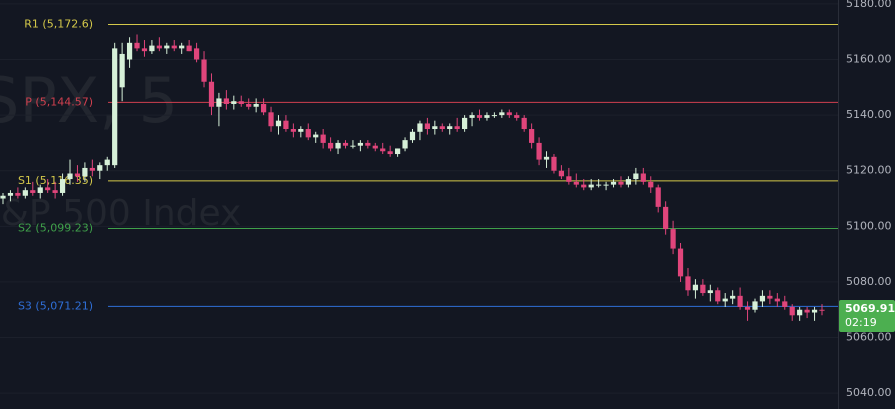  Describe the element at coordinates (867, 315) in the screenshot. I see `last-price-tag` at that location.